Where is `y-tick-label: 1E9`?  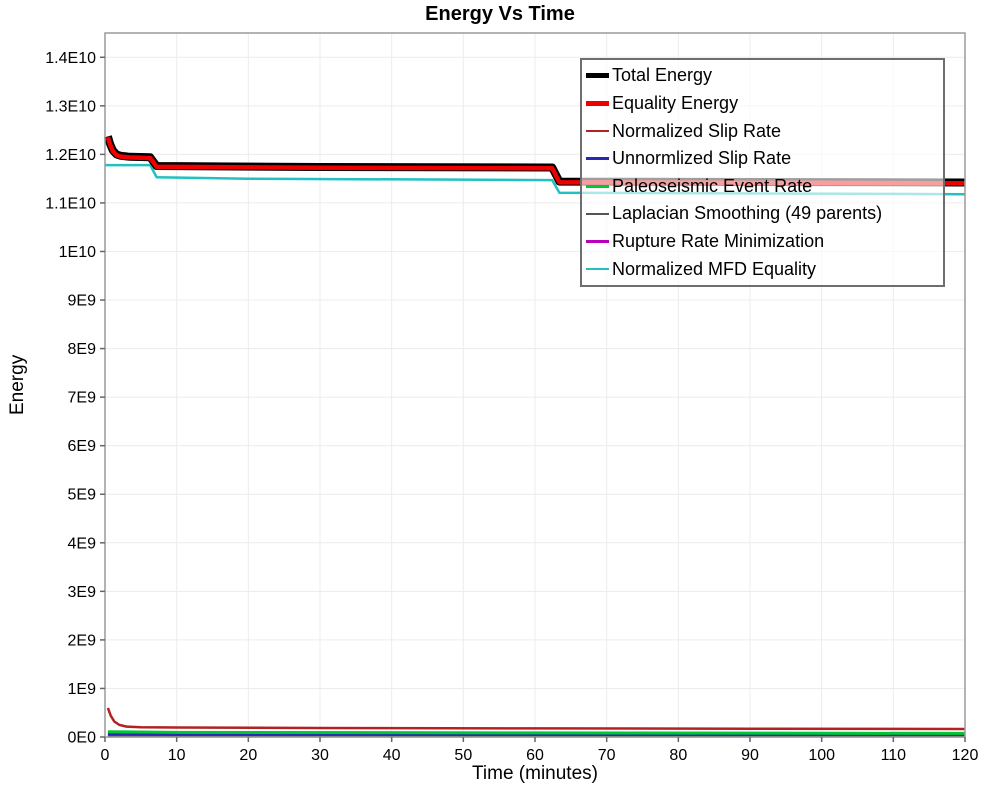
y-tick-label: 1E9 is located at coordinates (82, 689).